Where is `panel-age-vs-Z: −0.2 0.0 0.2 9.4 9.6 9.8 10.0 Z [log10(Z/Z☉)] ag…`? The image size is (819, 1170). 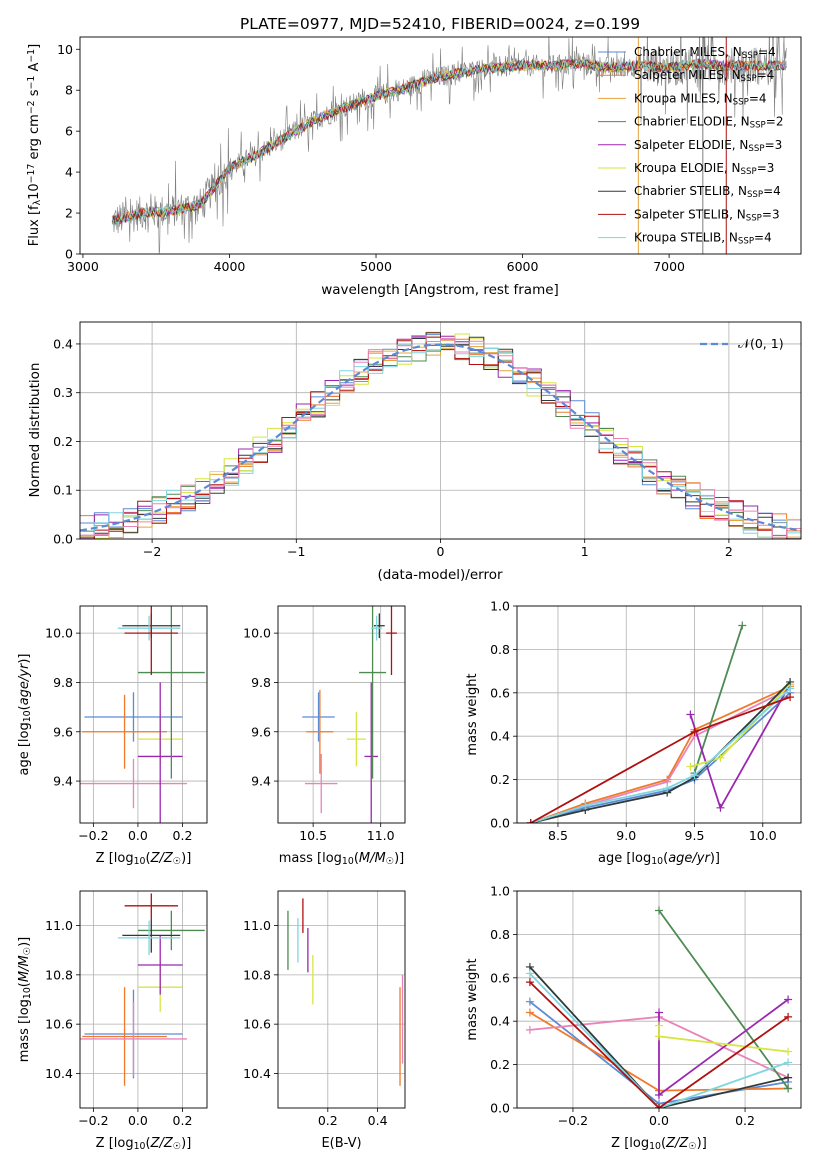 panel-age-vs-Z: −0.2 0.0 0.2 9.4 9.6 9.8 10.0 Z [log10(Z/Z☉)] ag… is located at coordinates (112, 736).